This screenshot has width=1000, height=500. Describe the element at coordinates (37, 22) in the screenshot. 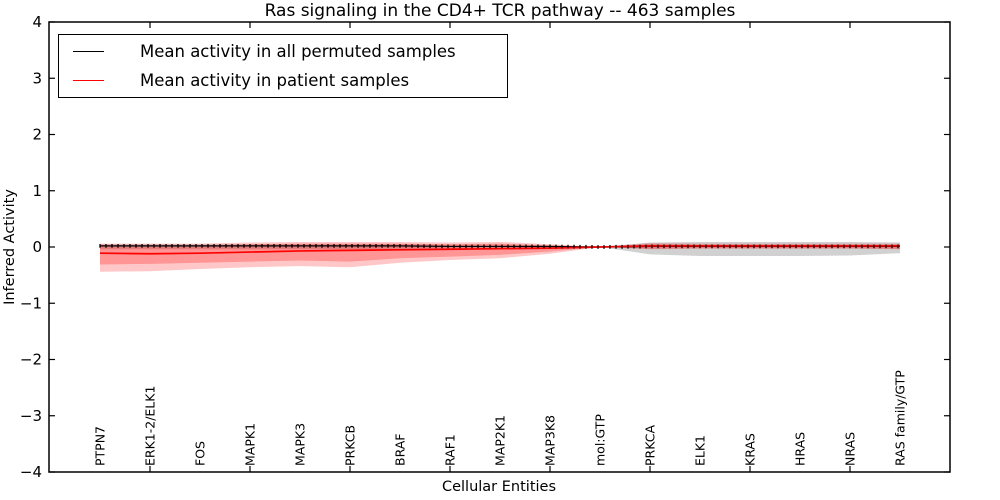

I see `y-tick-label: 4` at that location.